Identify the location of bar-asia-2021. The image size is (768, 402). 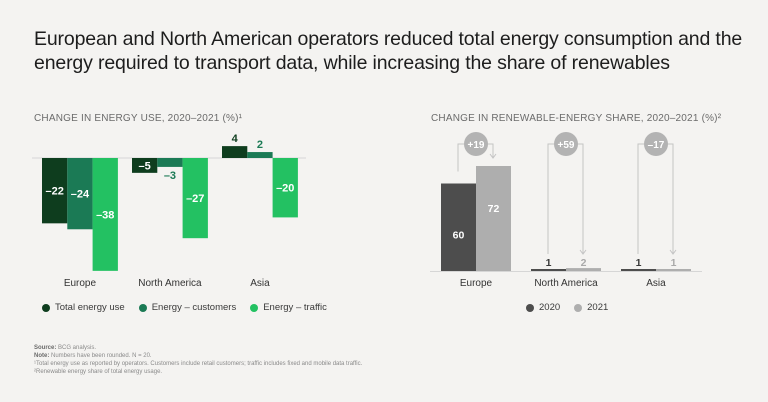
(673, 270).